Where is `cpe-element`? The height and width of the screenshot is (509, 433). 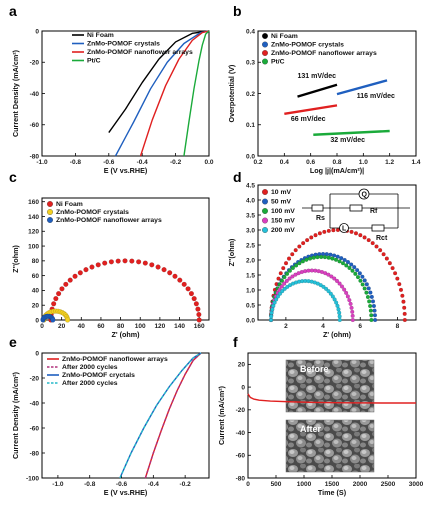 cpe-element is located at coordinates (364, 194).